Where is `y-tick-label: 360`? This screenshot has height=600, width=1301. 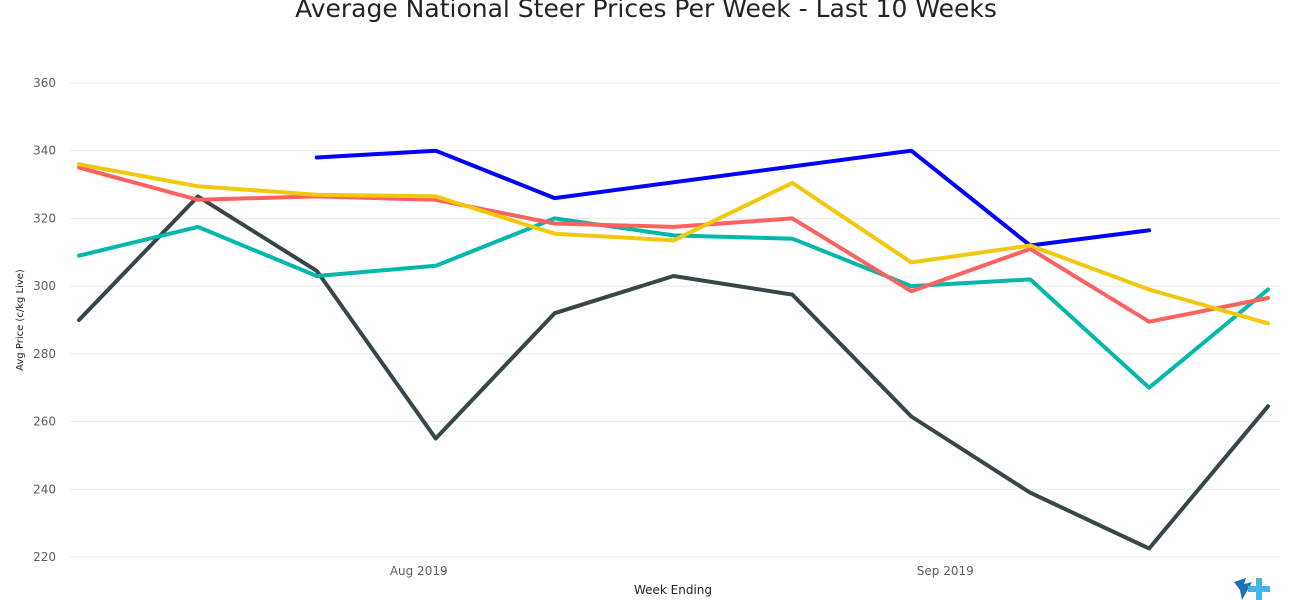 y-tick-label: 360 is located at coordinates (44, 83).